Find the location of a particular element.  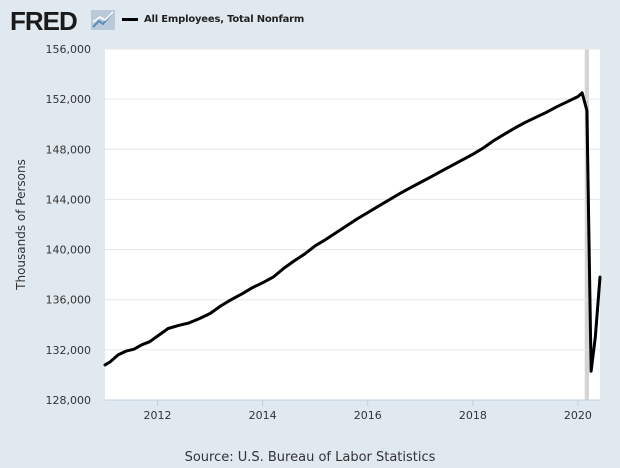

y-tick-label: 140,000 is located at coordinates (69, 250).